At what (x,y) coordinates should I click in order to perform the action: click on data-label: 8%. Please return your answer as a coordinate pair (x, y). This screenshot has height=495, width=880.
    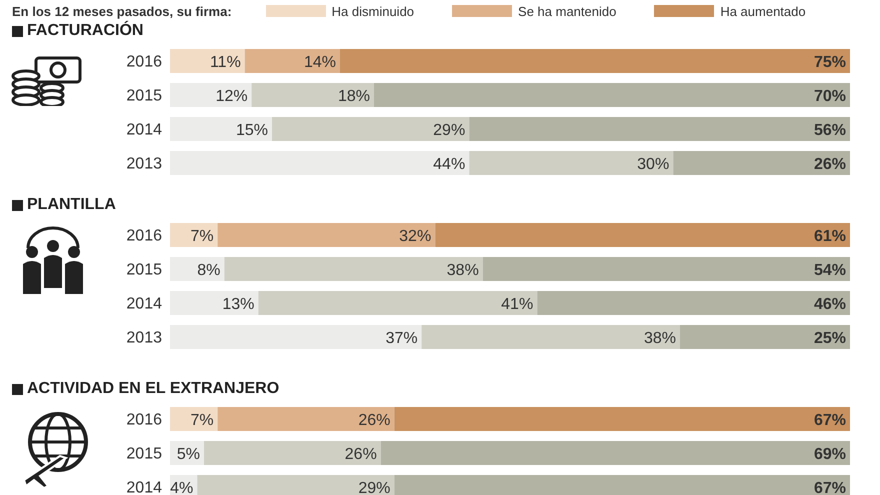
    Looking at the image, I should click on (208, 270).